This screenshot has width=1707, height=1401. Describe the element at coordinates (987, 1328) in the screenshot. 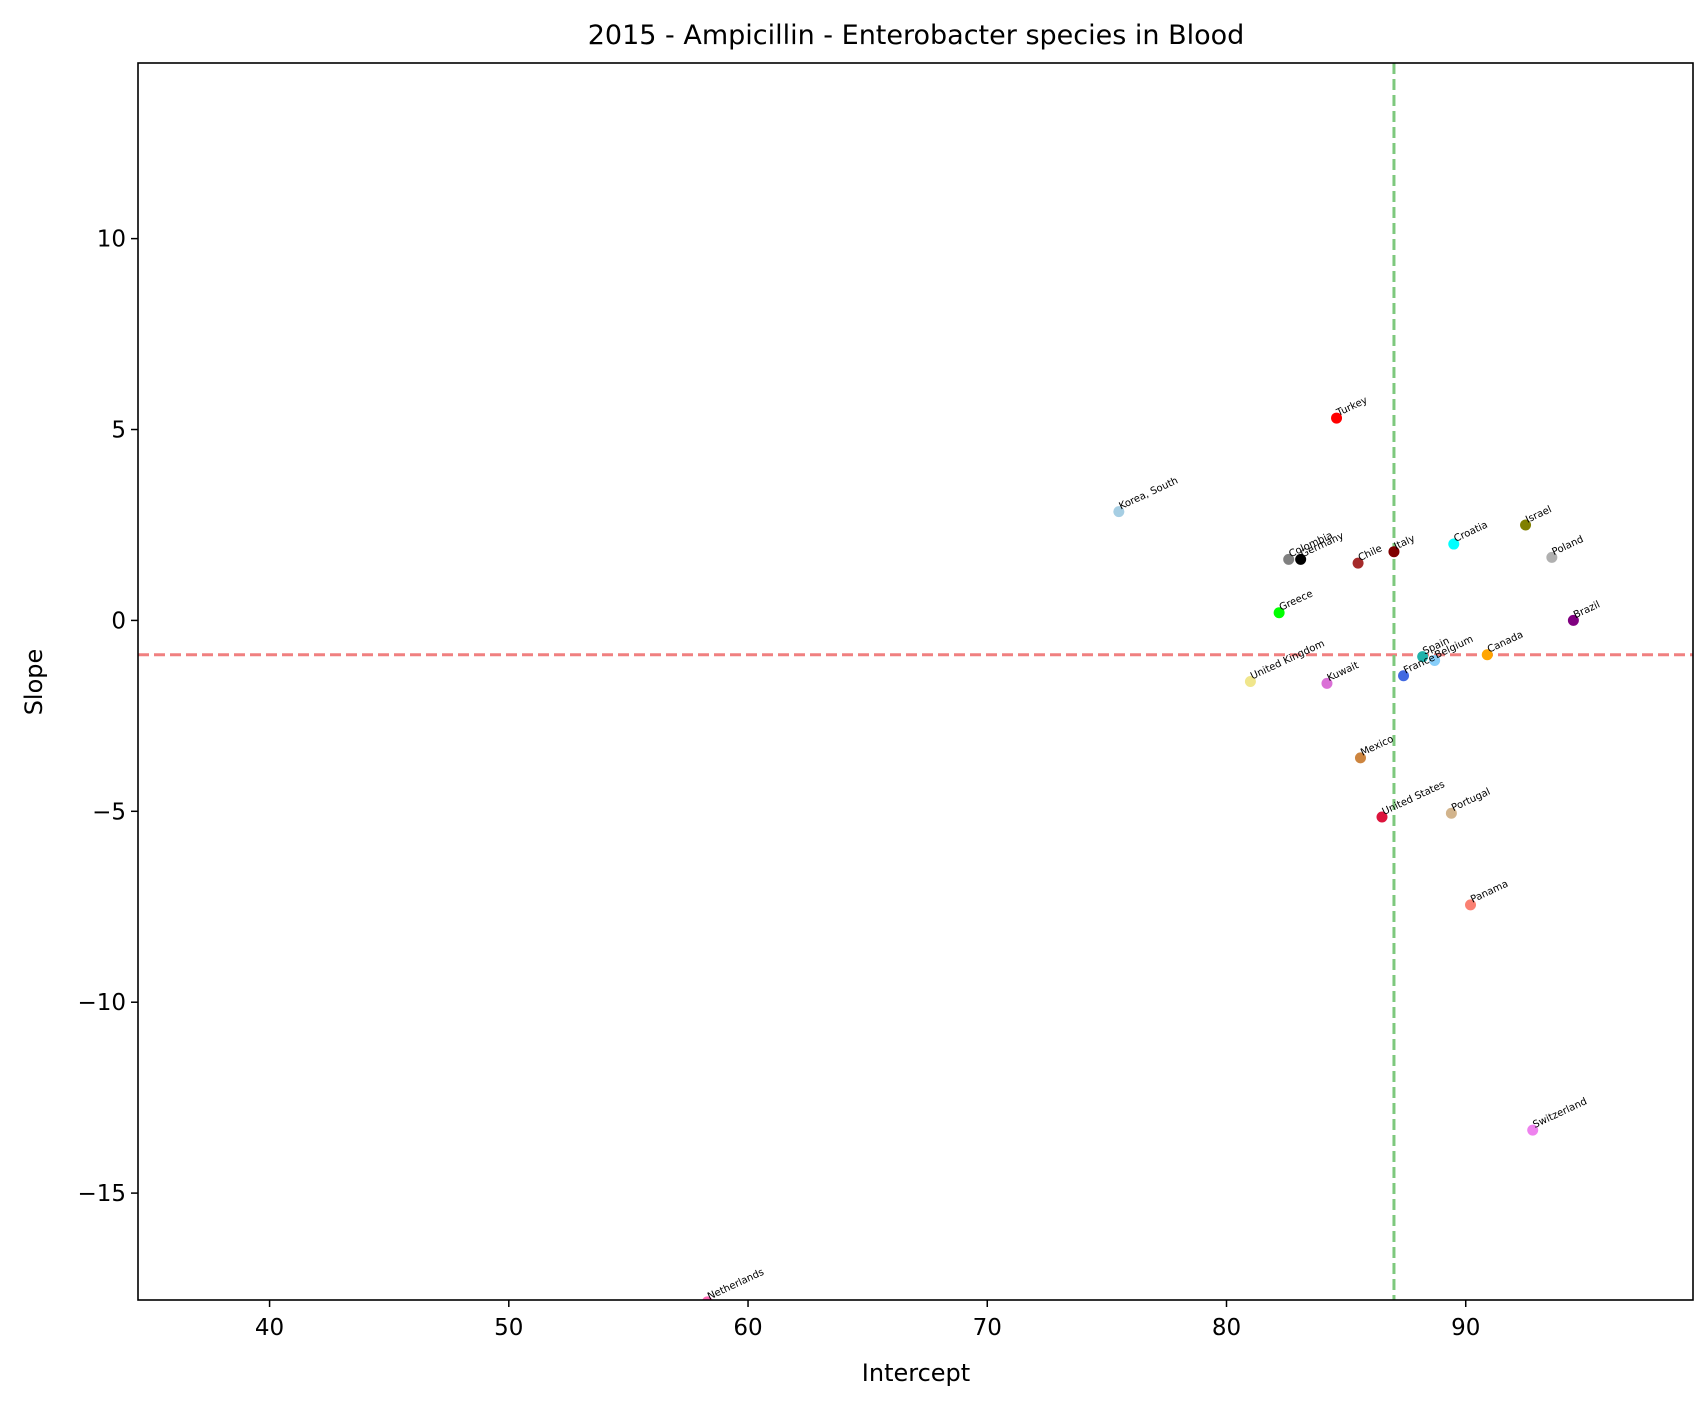

I see `x-tick-label: 70` at that location.